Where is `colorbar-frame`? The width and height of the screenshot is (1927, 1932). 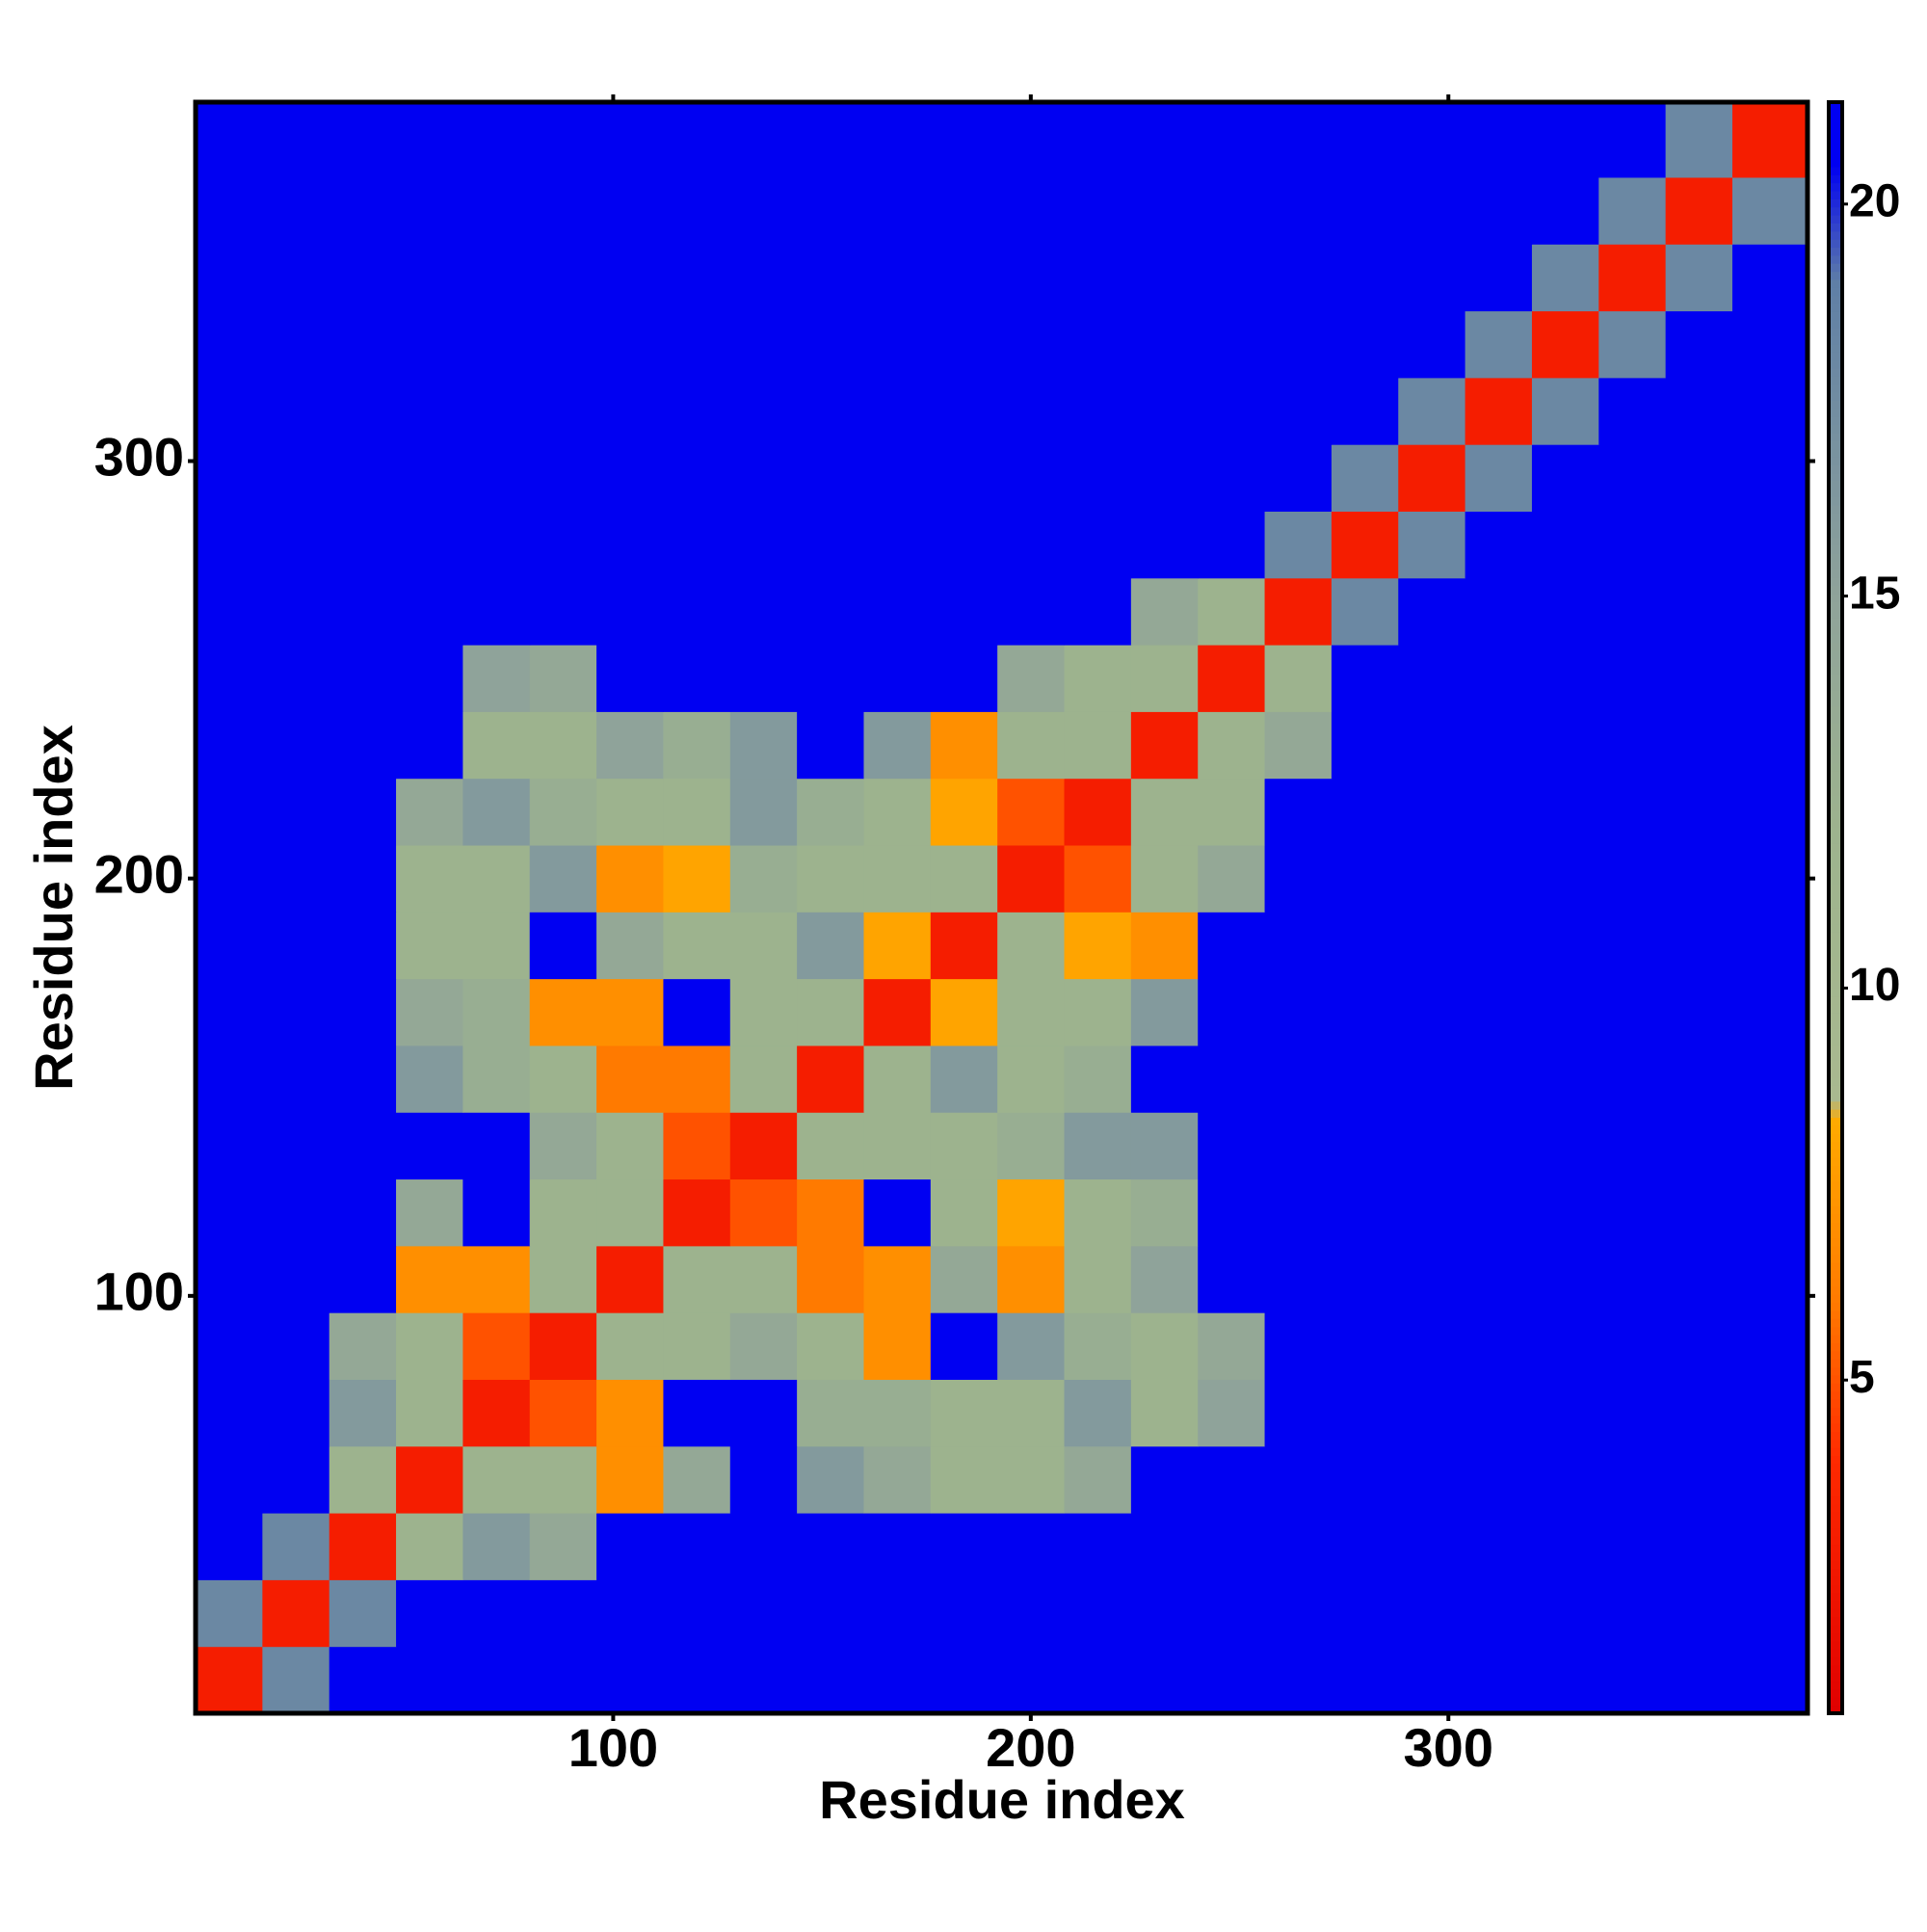 colorbar-frame is located at coordinates (1835, 907).